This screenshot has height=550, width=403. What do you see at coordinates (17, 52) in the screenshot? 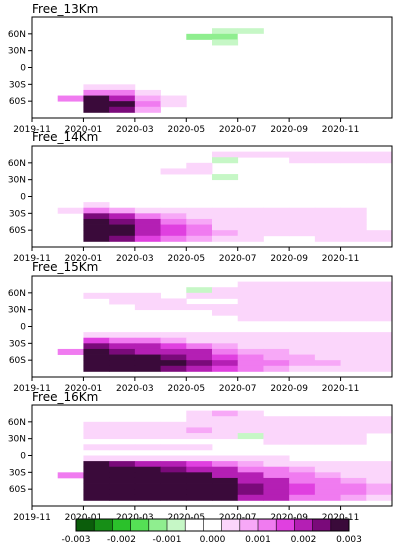
I see `y-tick-label: 30N` at bounding box center [17, 52].